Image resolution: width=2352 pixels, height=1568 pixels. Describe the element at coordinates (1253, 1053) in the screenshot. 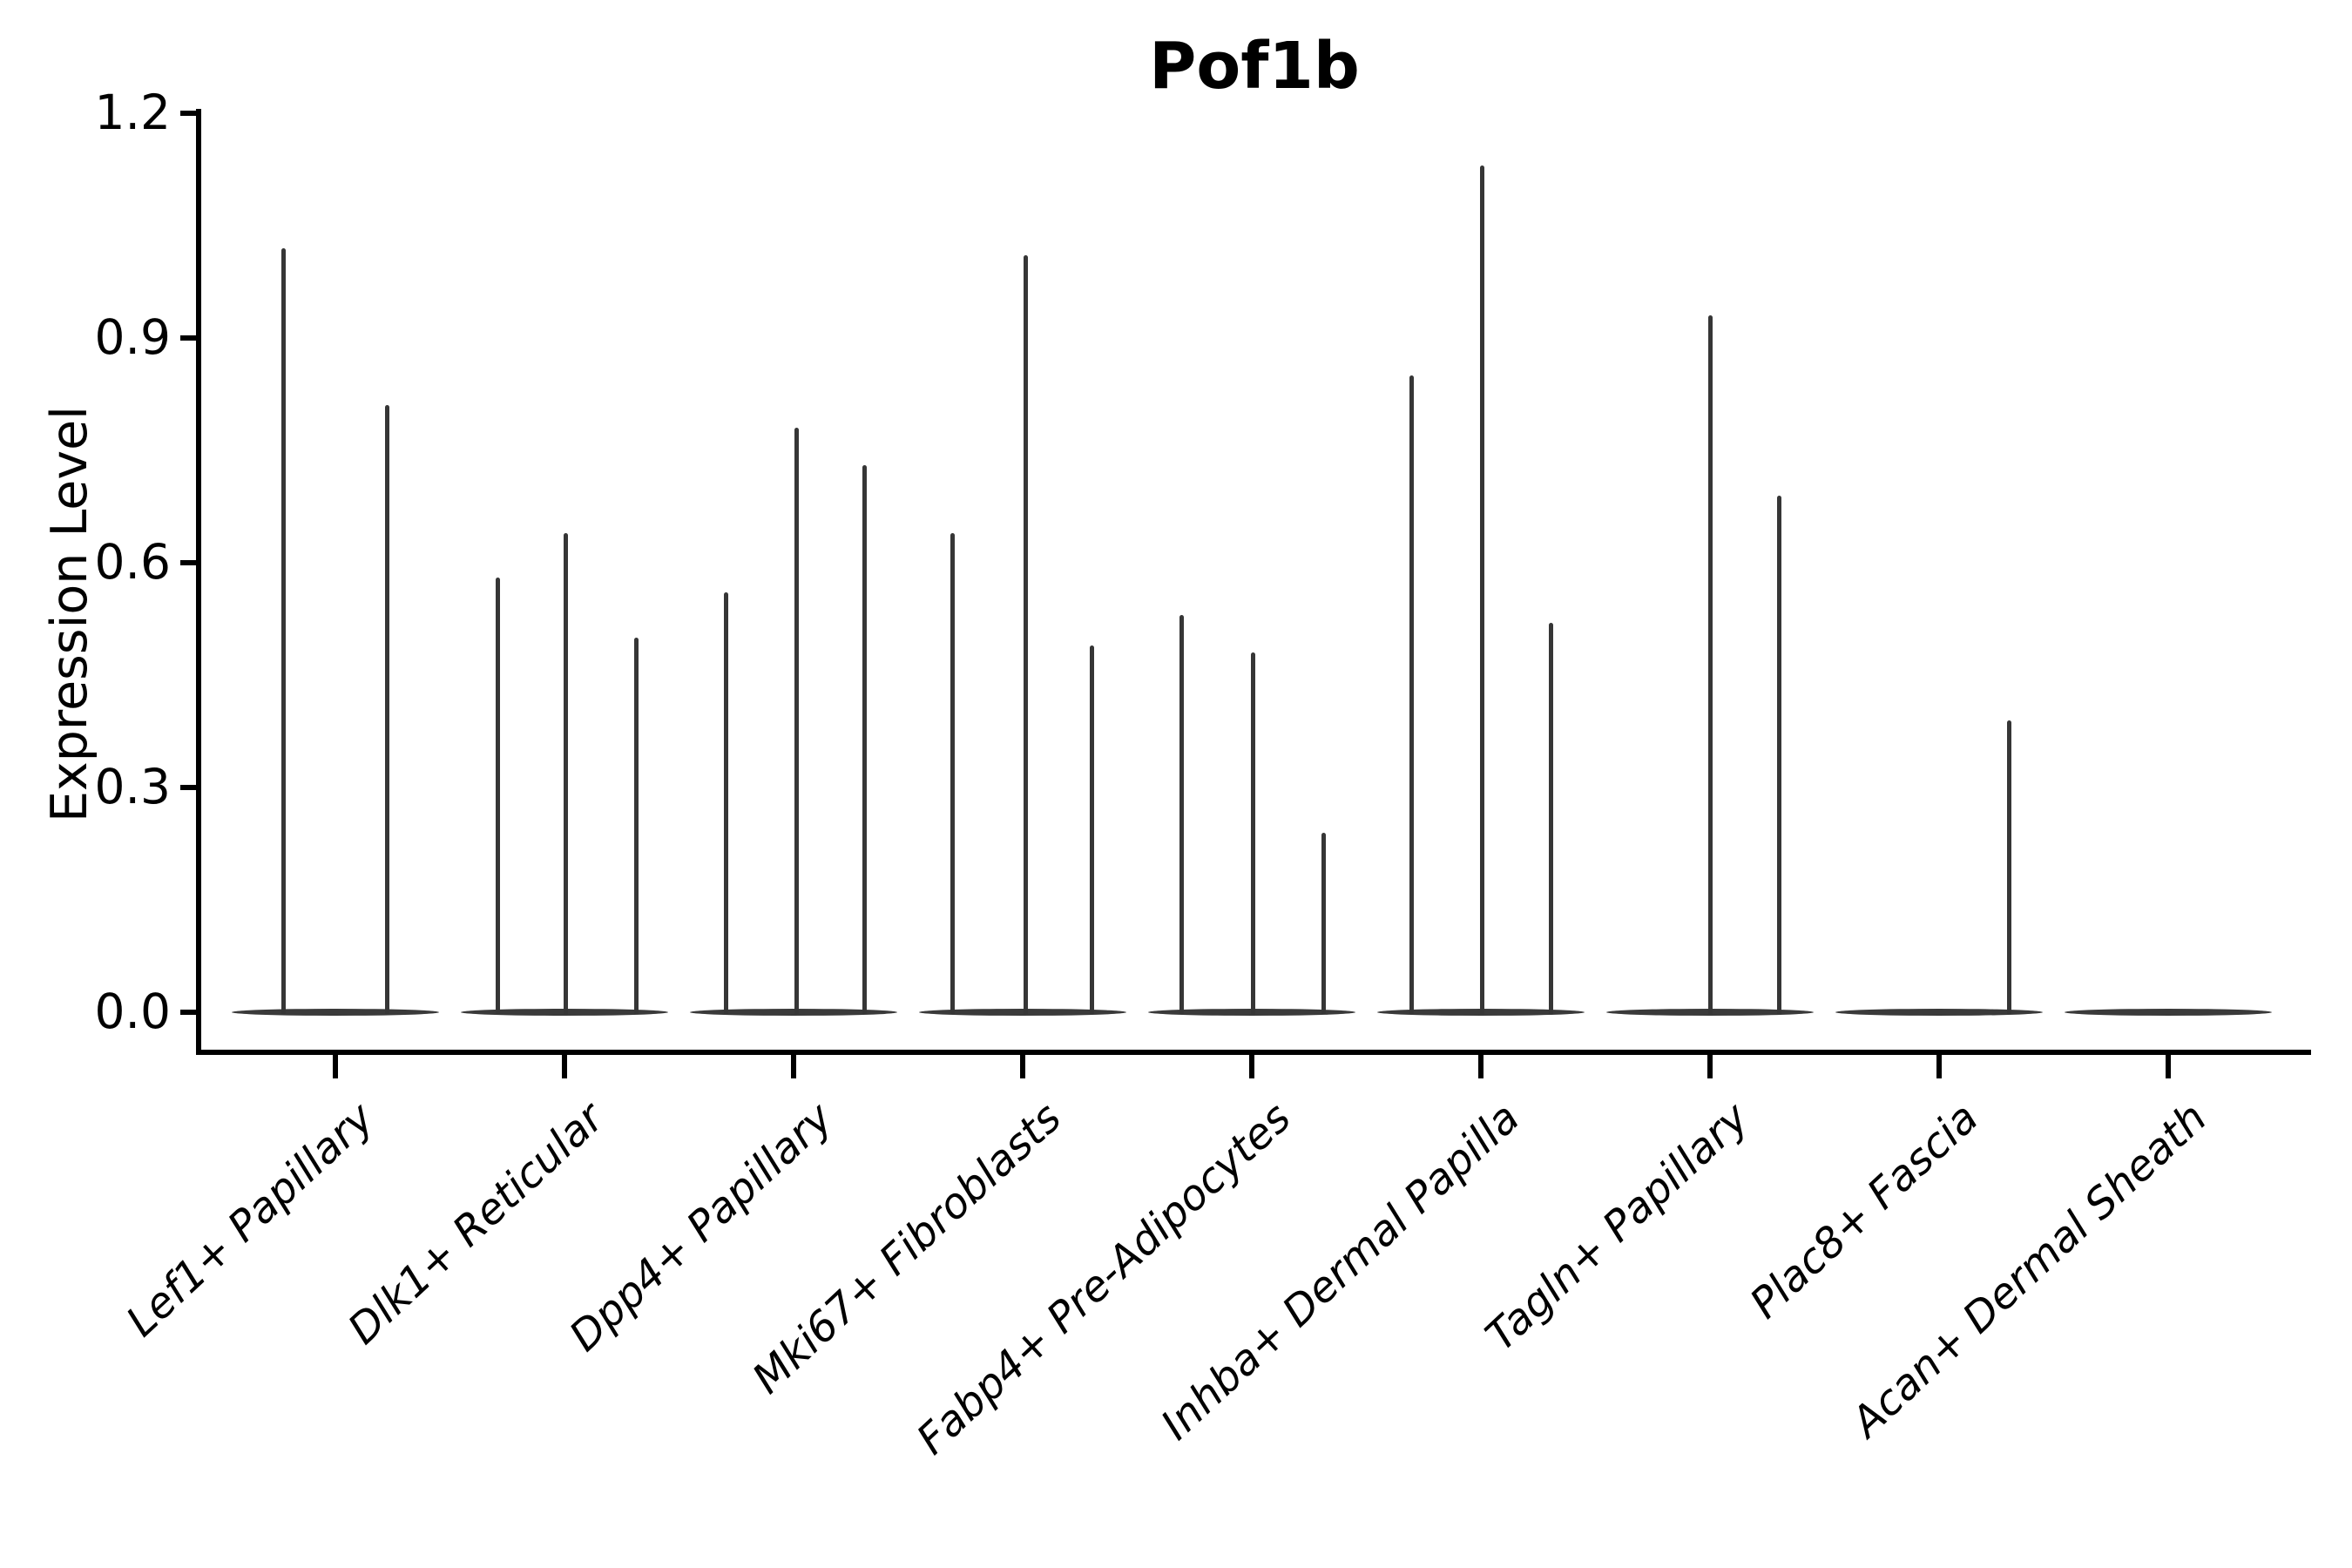

I see `x-axis-spine` at that location.